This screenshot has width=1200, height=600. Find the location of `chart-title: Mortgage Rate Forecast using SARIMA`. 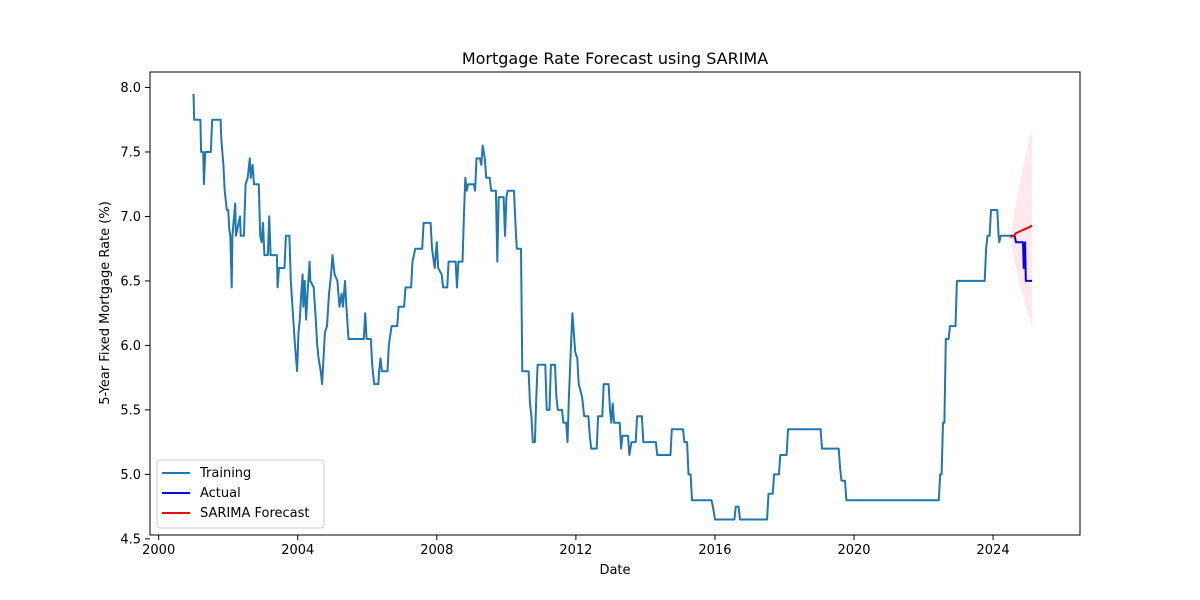

chart-title: Mortgage Rate Forecast using SARIMA is located at coordinates (615, 58).